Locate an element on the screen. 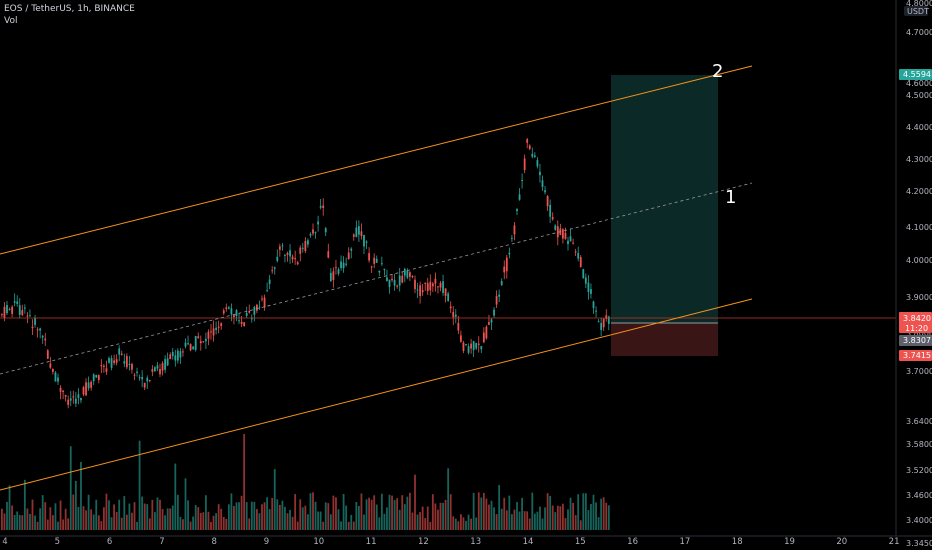 The height and width of the screenshot is (550, 932). time-tick: 20 is located at coordinates (841, 542).